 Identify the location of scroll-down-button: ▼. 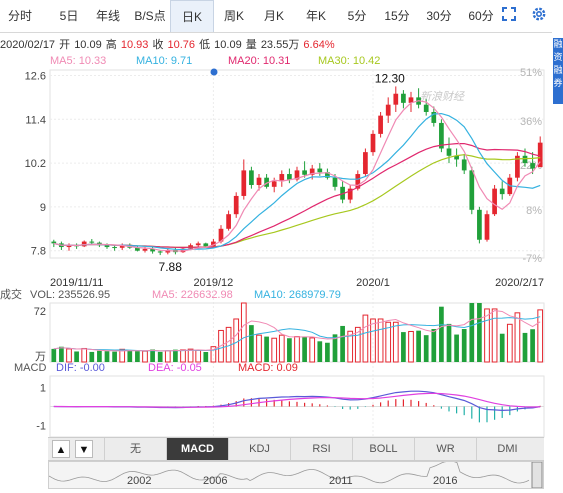
(84, 449).